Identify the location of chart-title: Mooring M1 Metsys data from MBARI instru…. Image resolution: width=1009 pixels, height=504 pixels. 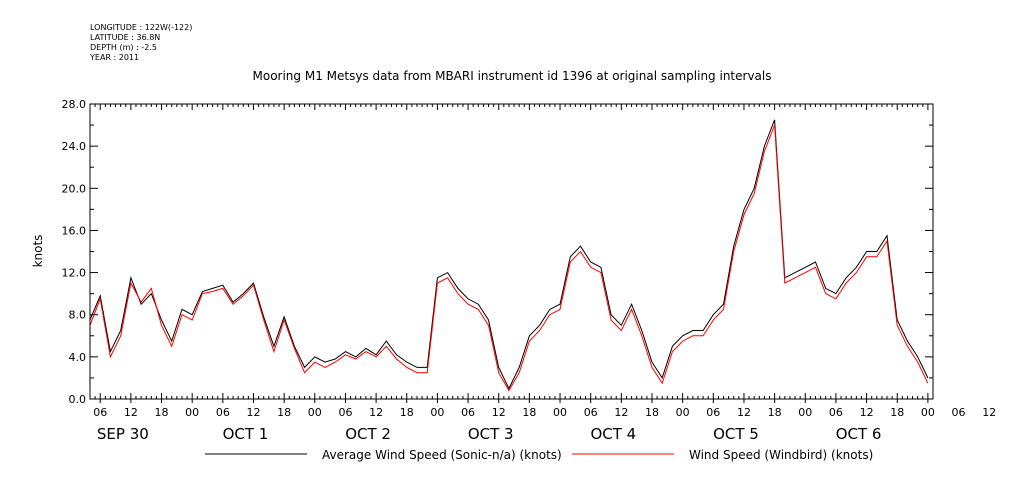
(512, 76).